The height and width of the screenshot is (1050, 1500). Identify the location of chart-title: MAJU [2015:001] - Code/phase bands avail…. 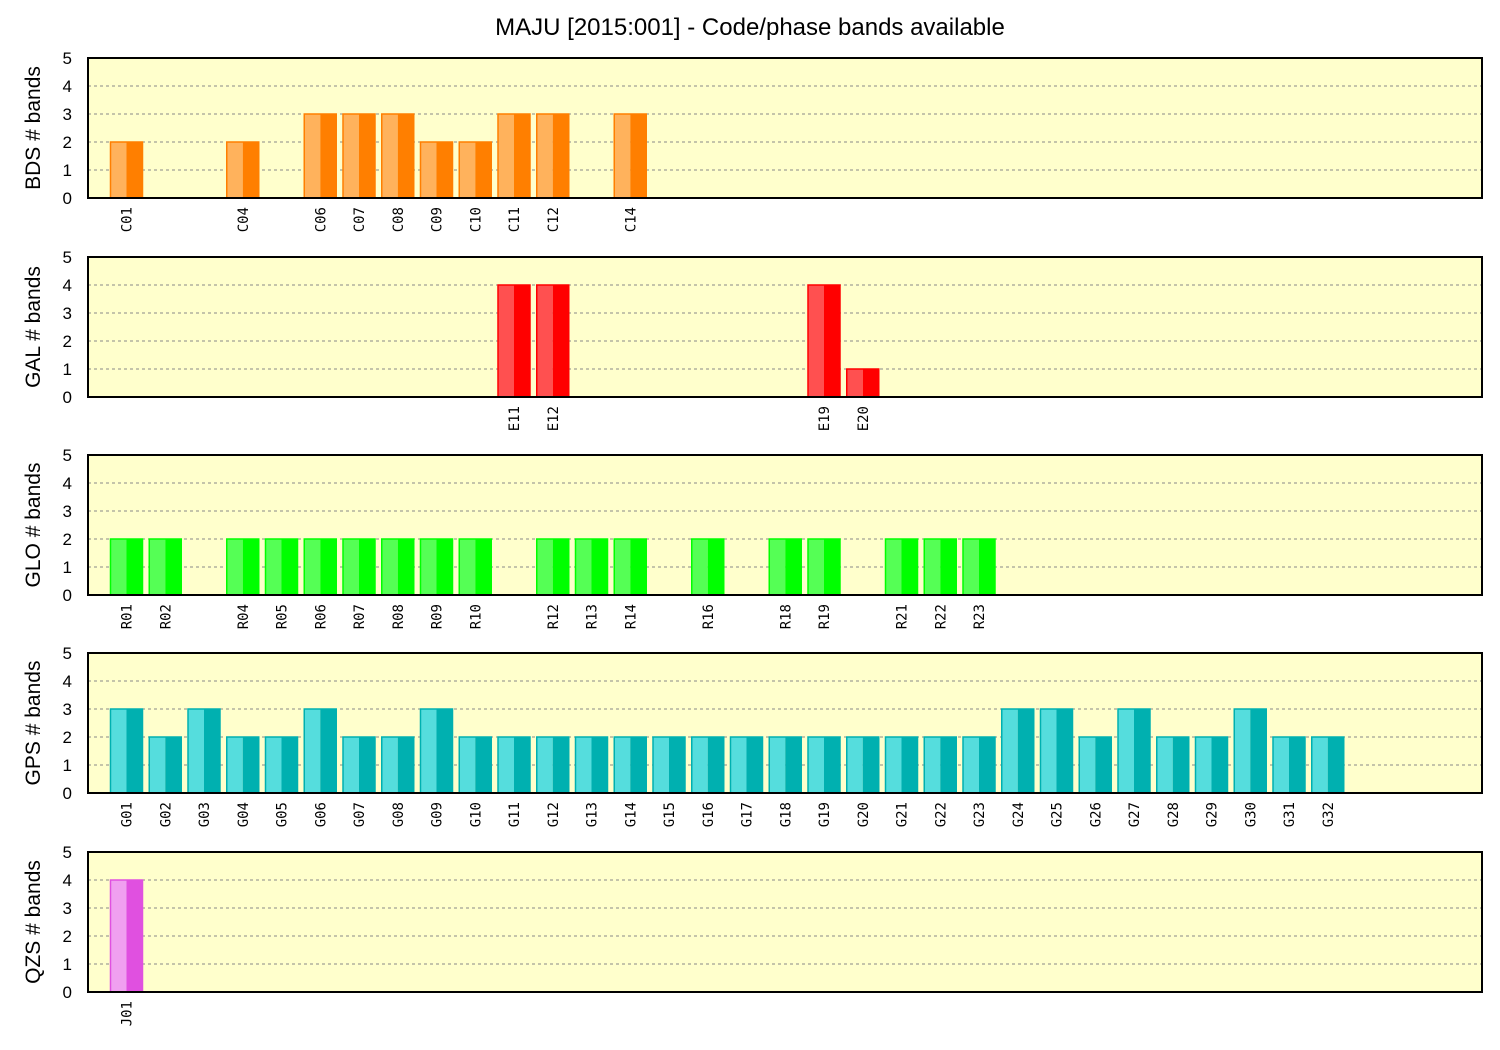
(750, 27).